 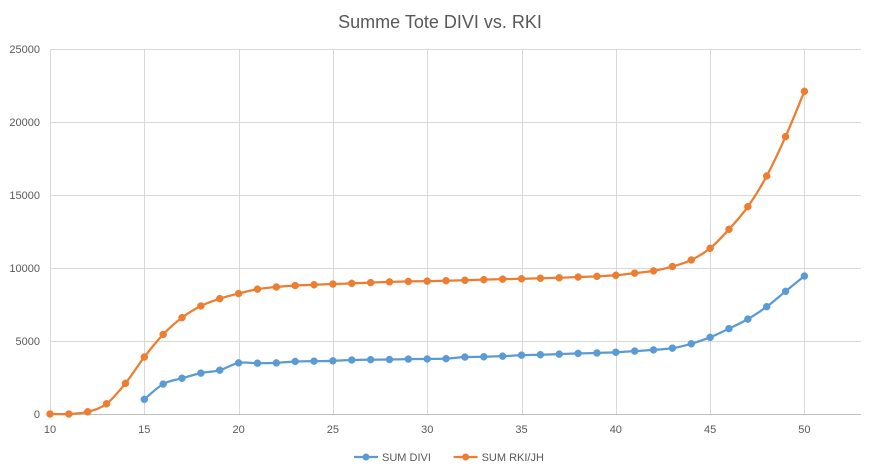 I want to click on legend-item: SUM DIVI, so click(x=392, y=458).